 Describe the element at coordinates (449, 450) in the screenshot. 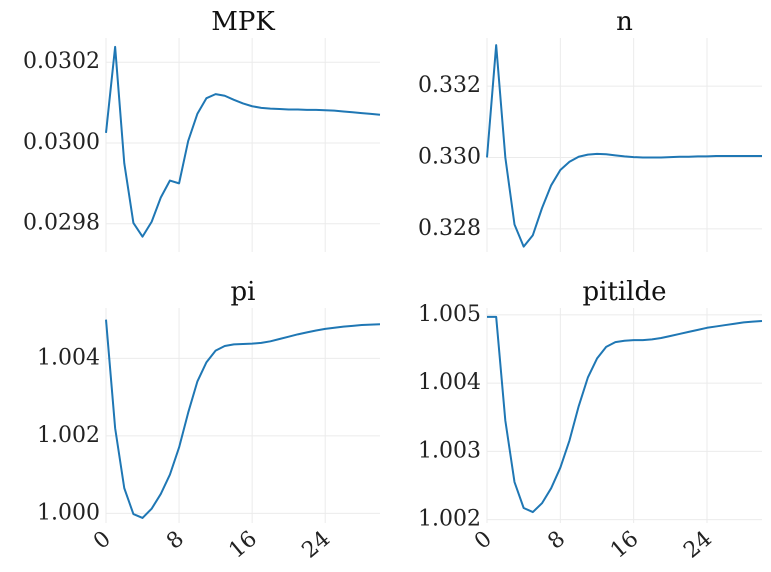

I see `y-tick-label: 1.003` at that location.